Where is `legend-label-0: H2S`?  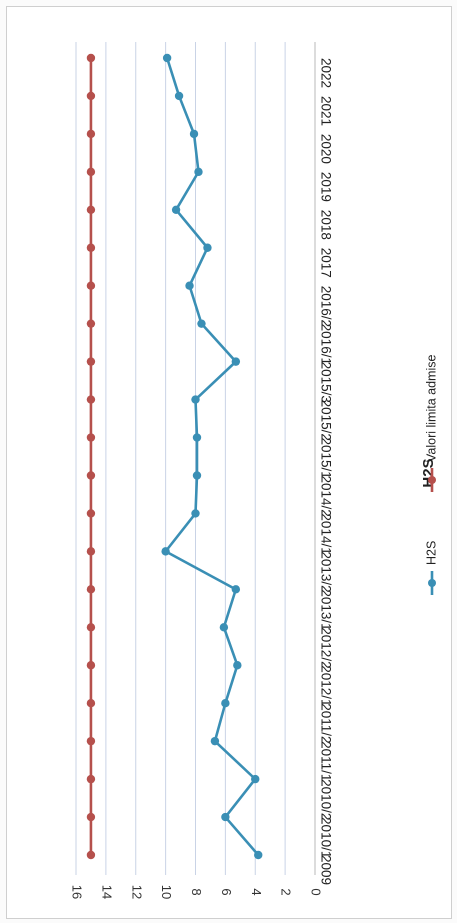
legend-label-0: H2S is located at coordinates (431, 553).